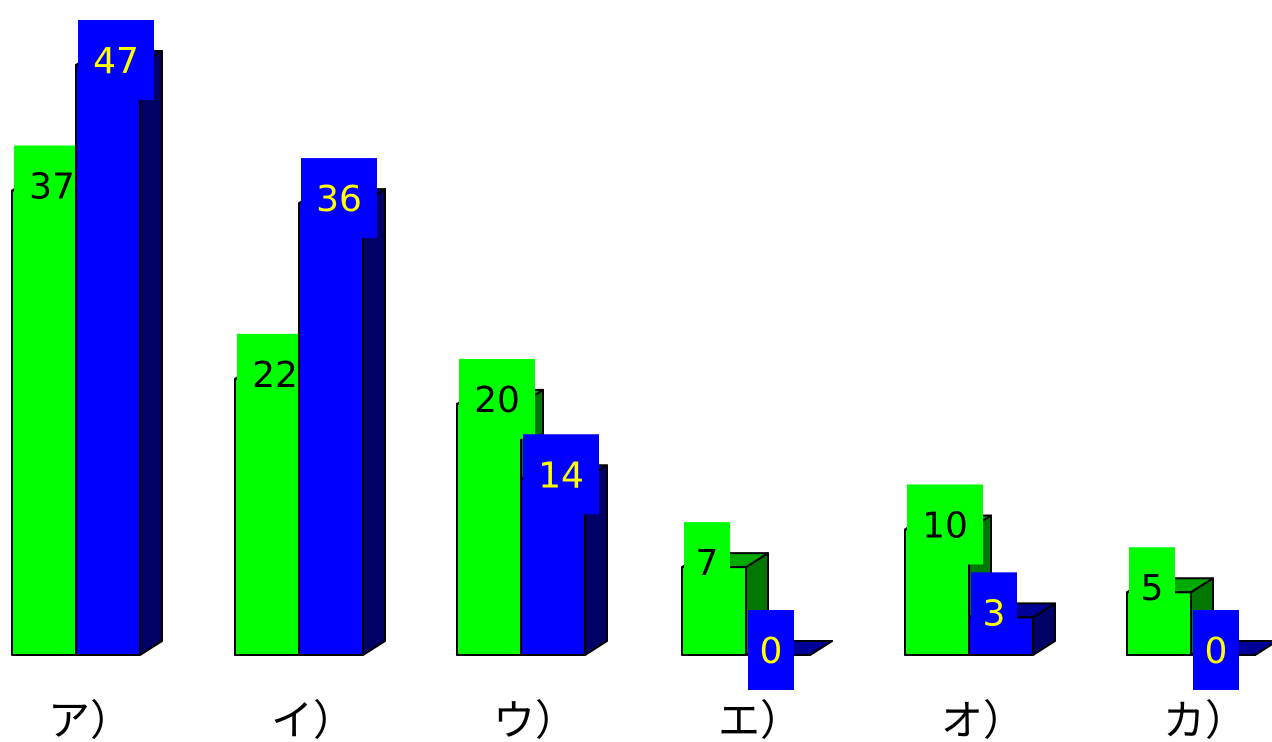  I want to click on data-label-s2-c6: 0, so click(1216, 651).